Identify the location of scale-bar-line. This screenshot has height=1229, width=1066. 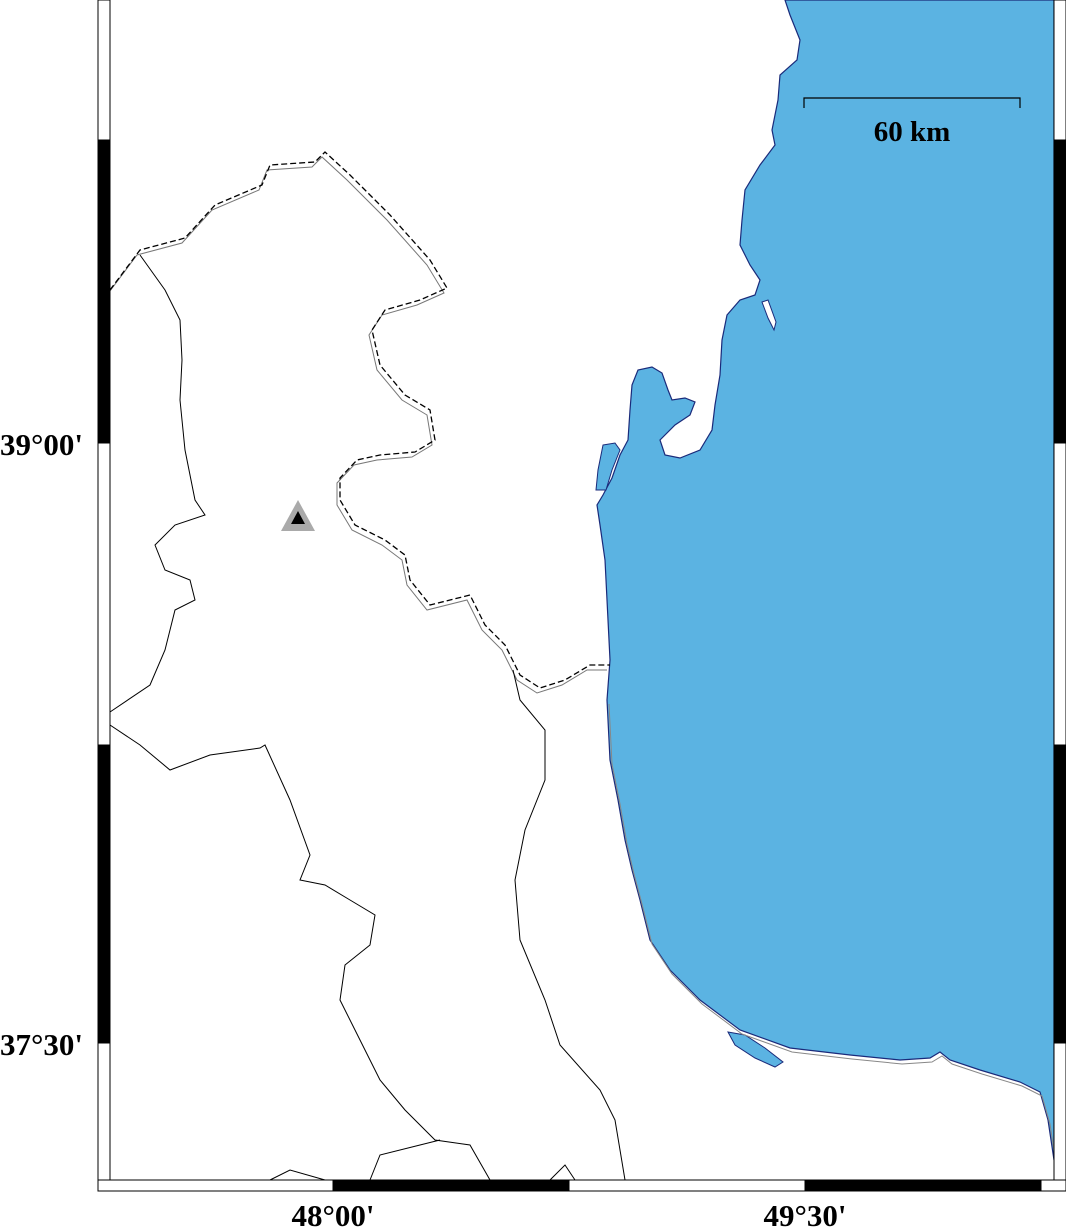
(912, 102).